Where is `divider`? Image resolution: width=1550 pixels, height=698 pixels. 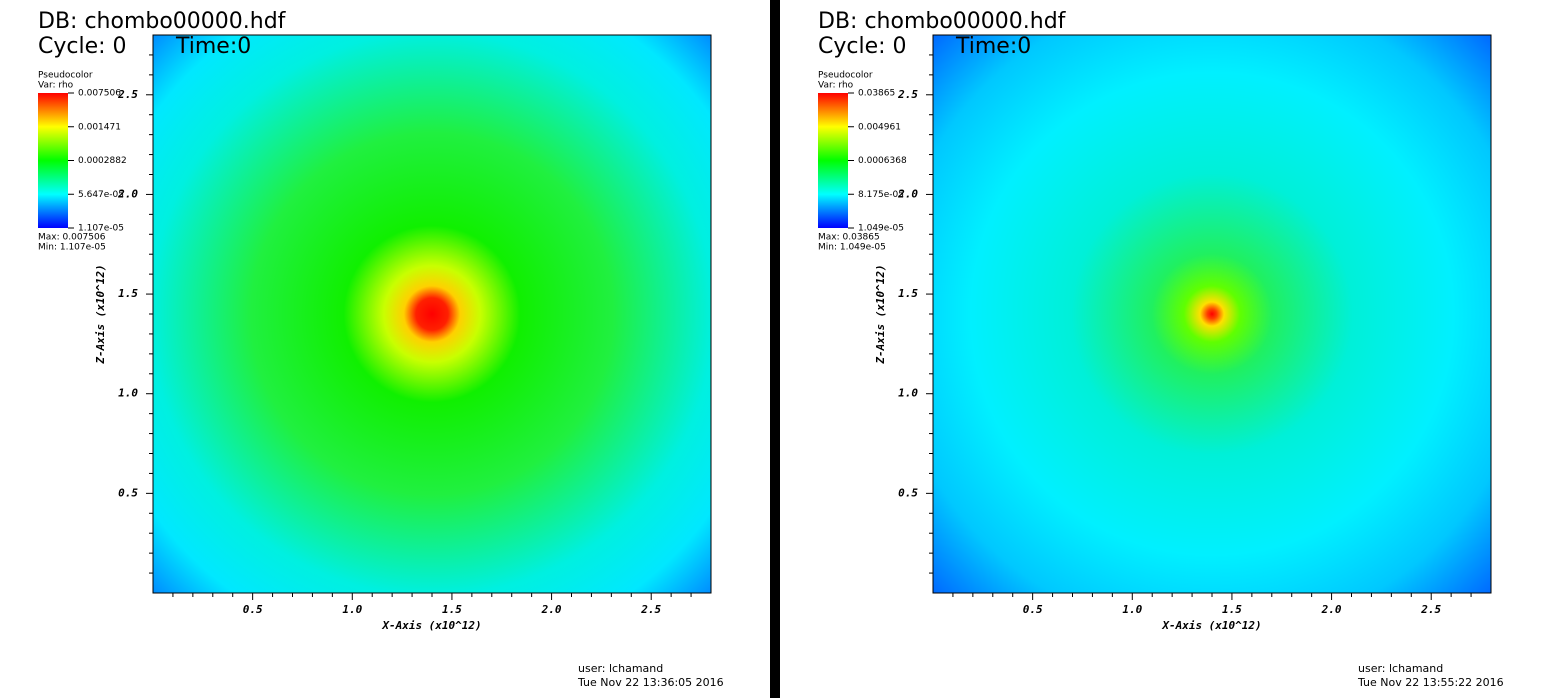 divider is located at coordinates (775, 349).